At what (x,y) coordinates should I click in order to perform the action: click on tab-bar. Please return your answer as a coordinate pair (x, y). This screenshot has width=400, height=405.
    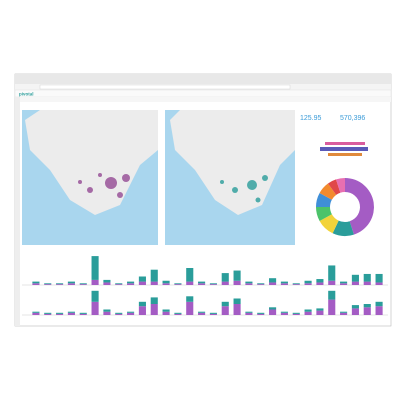
    Looking at the image, I should click on (203, 79).